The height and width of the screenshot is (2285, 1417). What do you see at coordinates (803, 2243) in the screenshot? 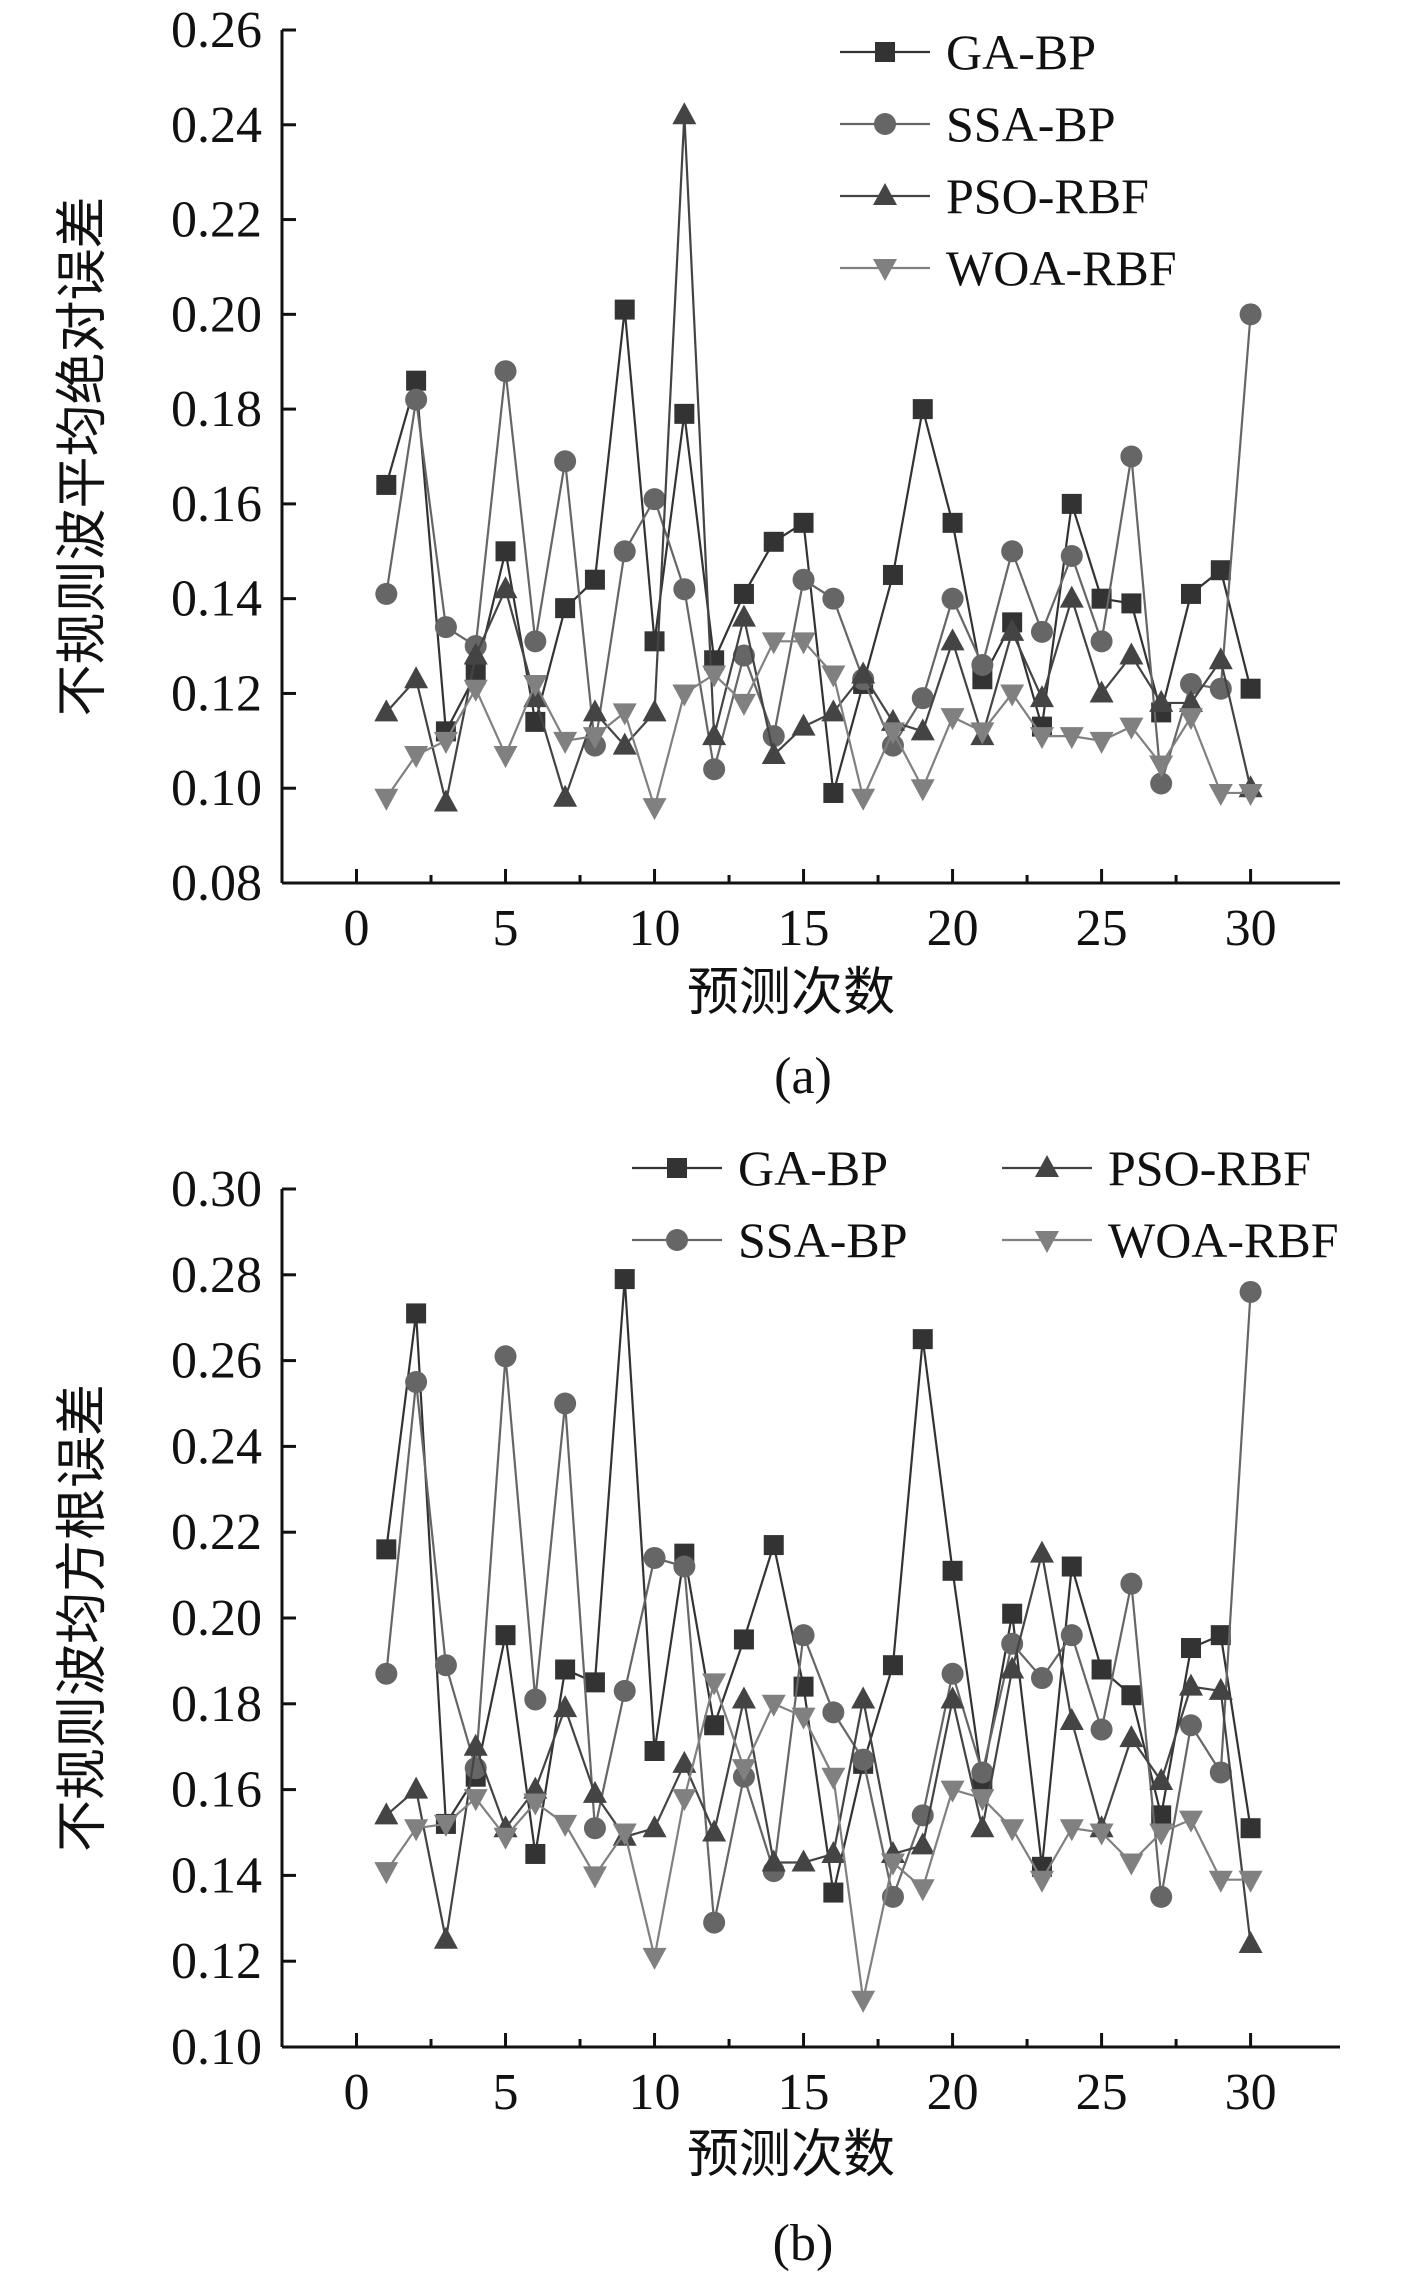
I see `figure-caption: (b)` at bounding box center [803, 2243].